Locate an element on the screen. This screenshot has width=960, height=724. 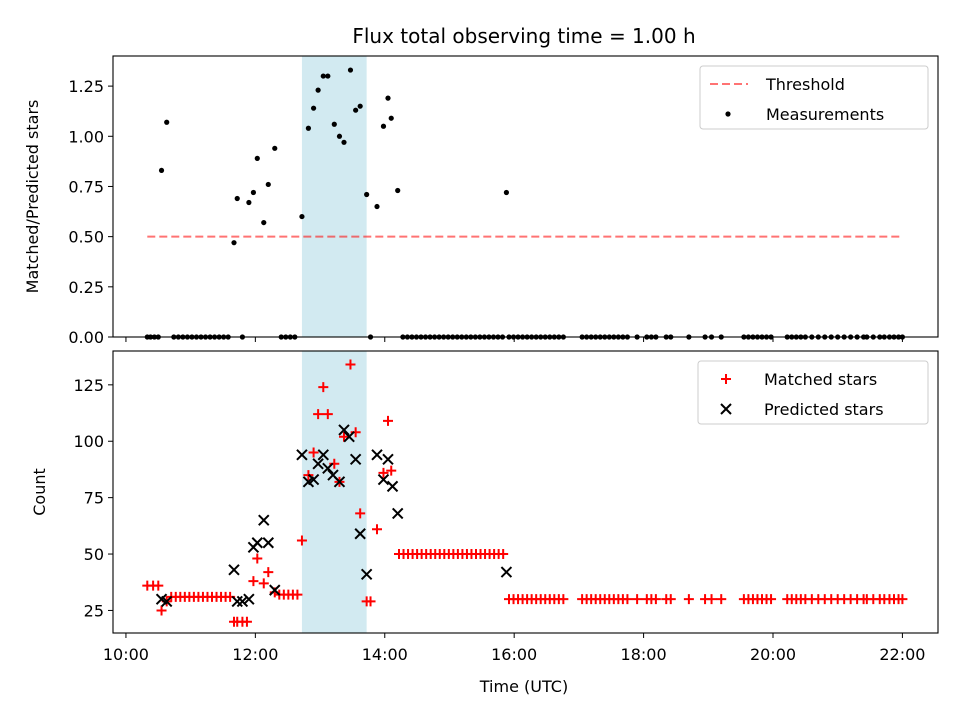
legend-label: Measurements is located at coordinates (825, 114).